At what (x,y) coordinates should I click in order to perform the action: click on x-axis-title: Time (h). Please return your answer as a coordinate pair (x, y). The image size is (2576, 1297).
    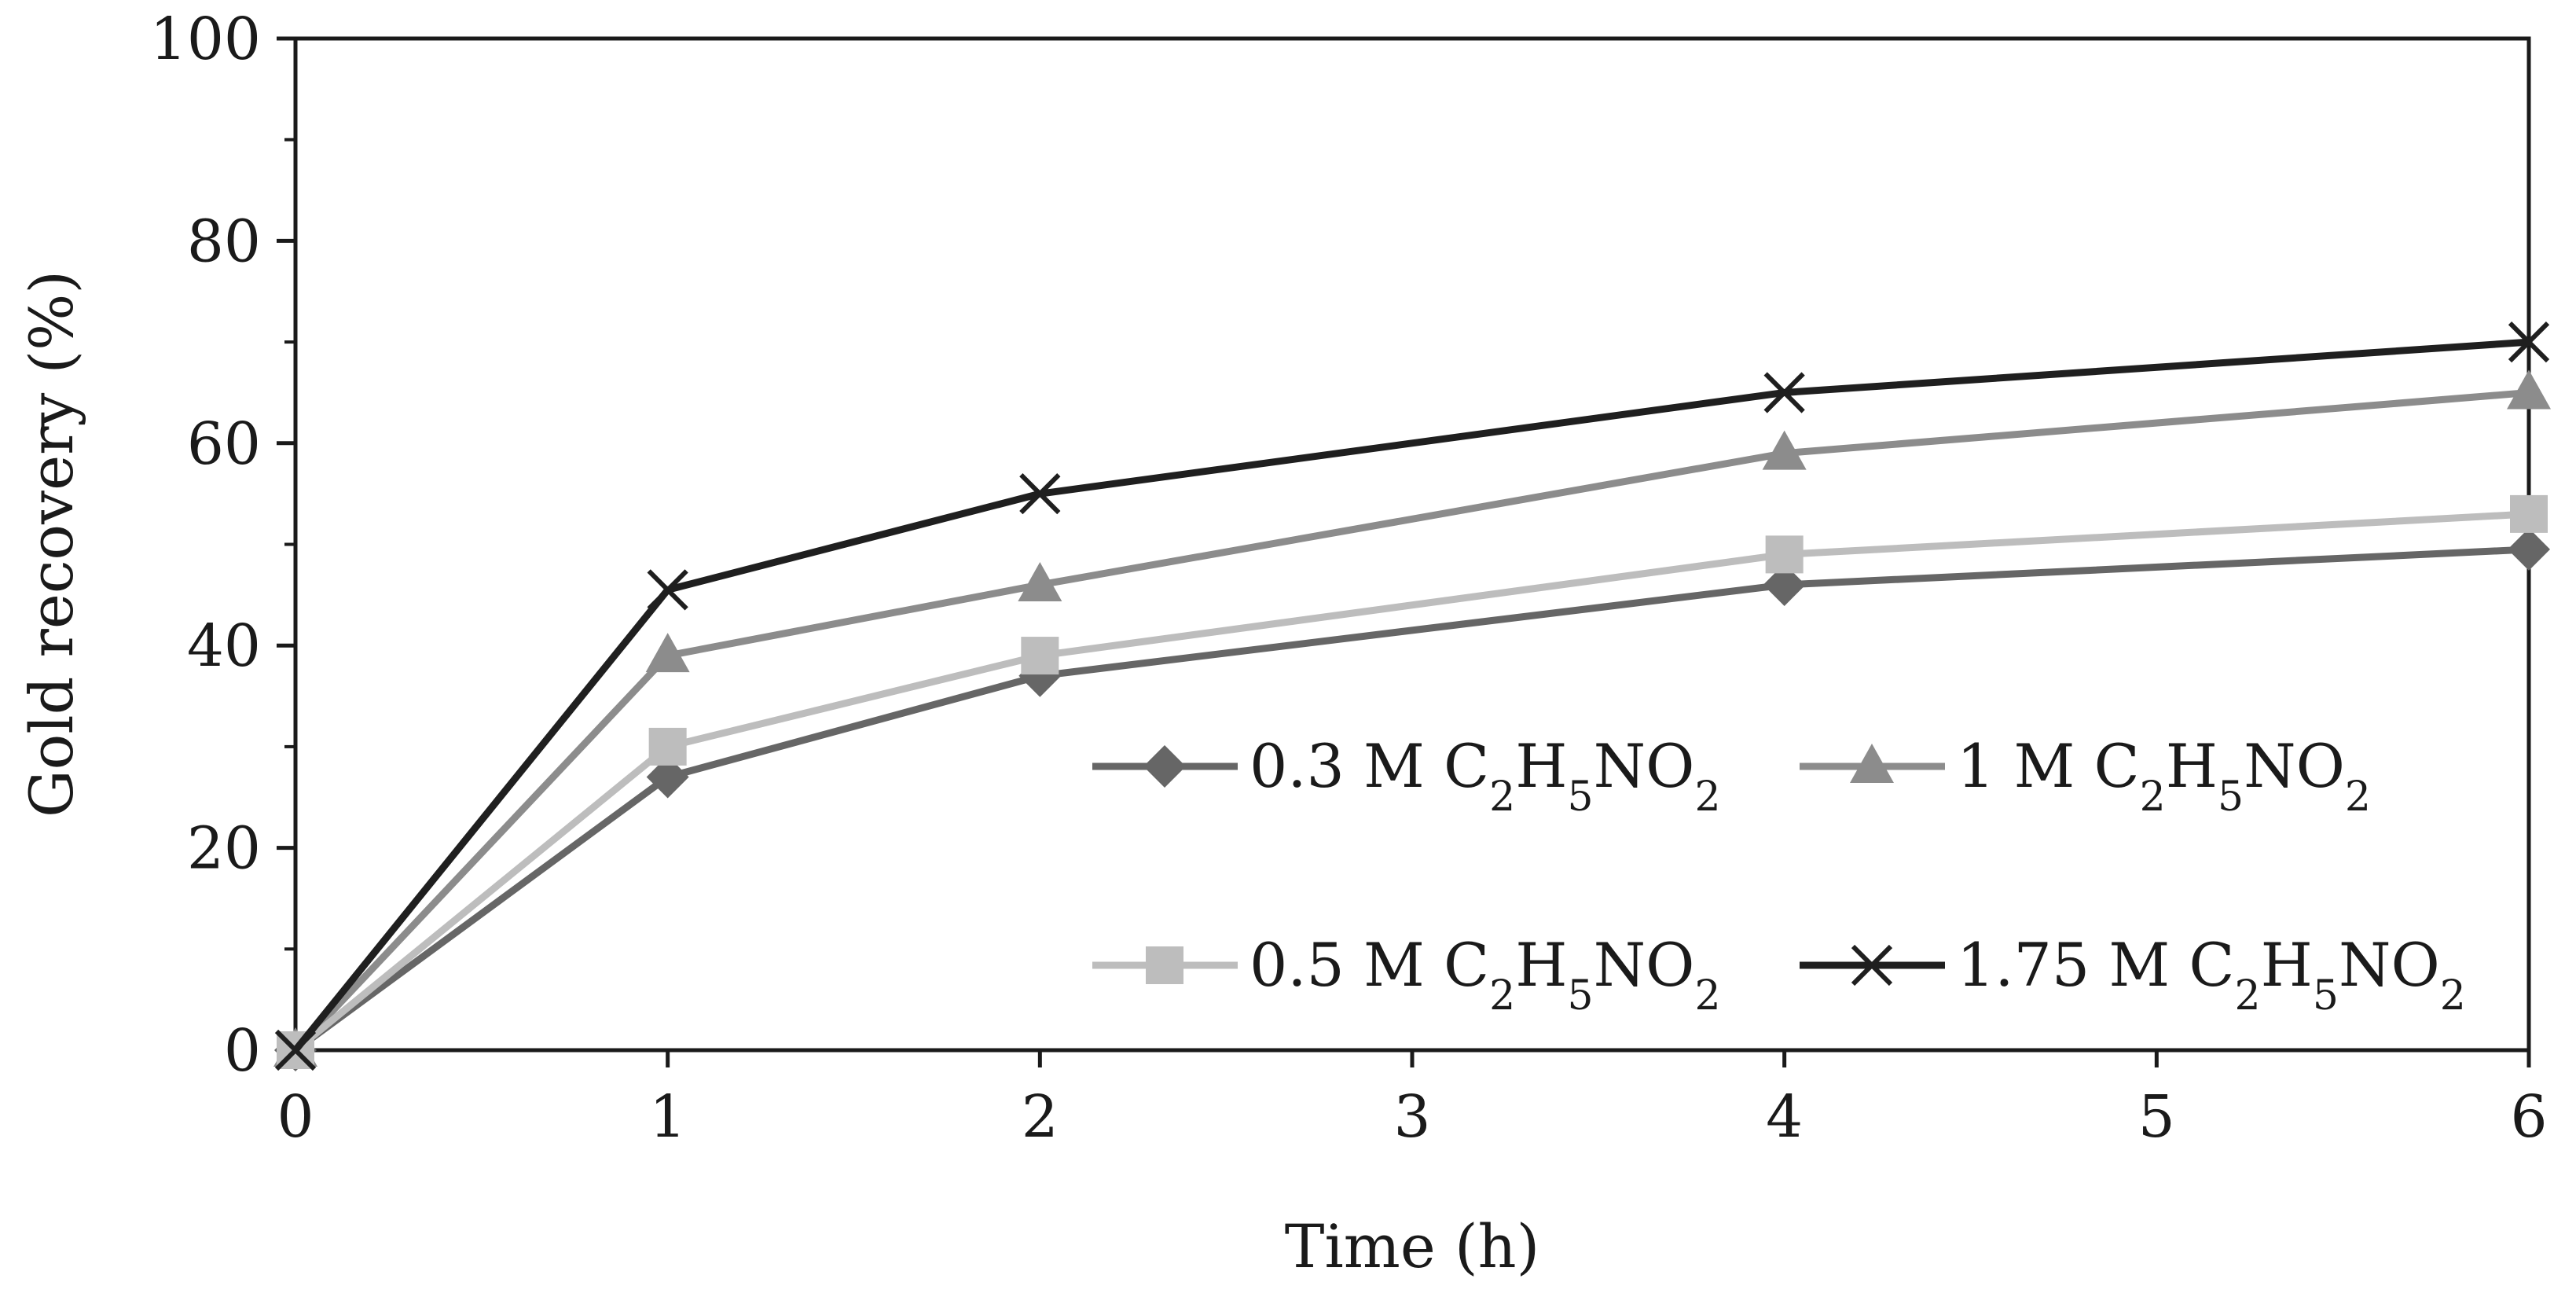
    Looking at the image, I should click on (1412, 1246).